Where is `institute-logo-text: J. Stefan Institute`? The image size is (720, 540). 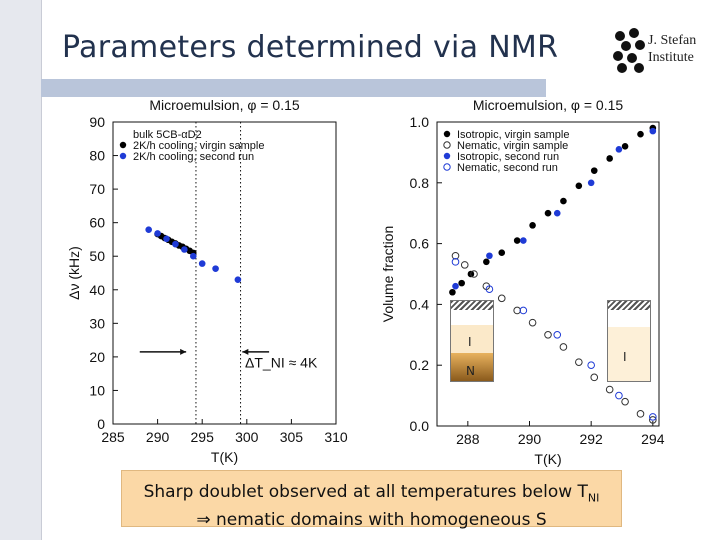
institute-logo-text: J. Stefan Institute is located at coordinates (672, 49).